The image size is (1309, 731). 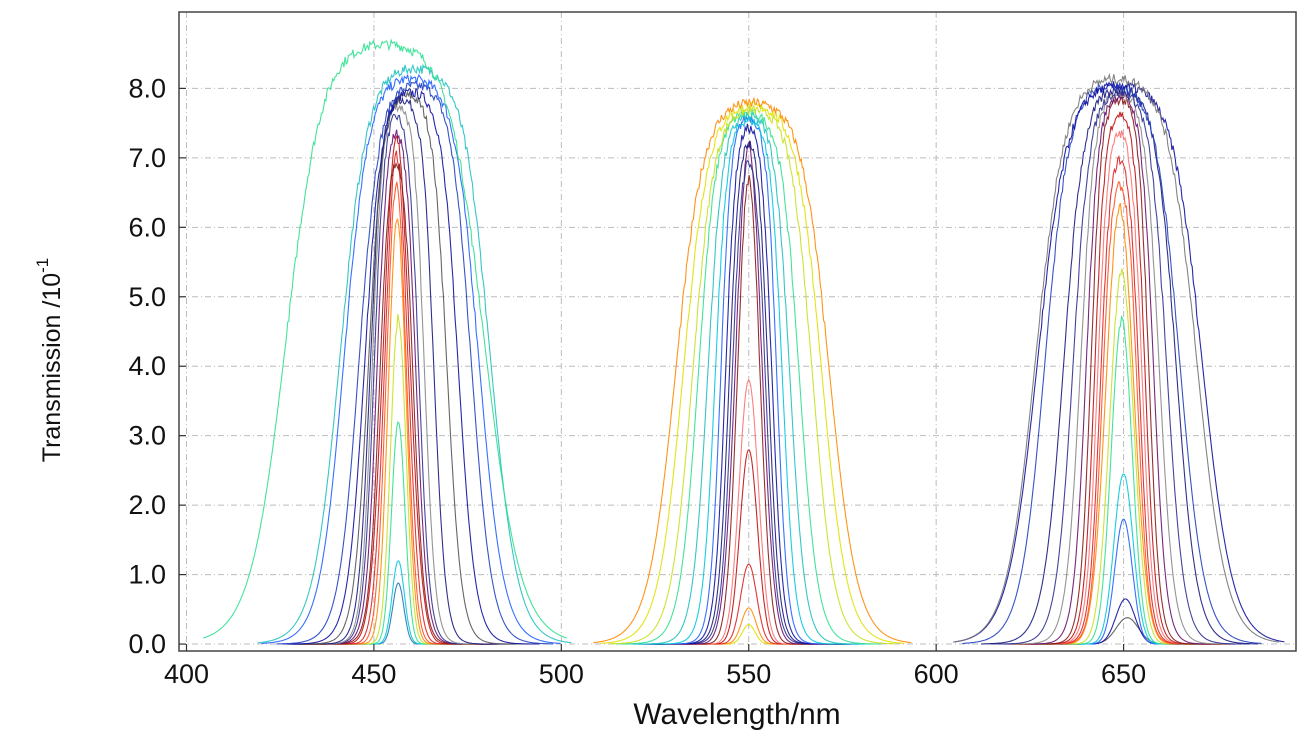 I want to click on x-axis-title: Wavelength/nm, so click(x=736, y=714).